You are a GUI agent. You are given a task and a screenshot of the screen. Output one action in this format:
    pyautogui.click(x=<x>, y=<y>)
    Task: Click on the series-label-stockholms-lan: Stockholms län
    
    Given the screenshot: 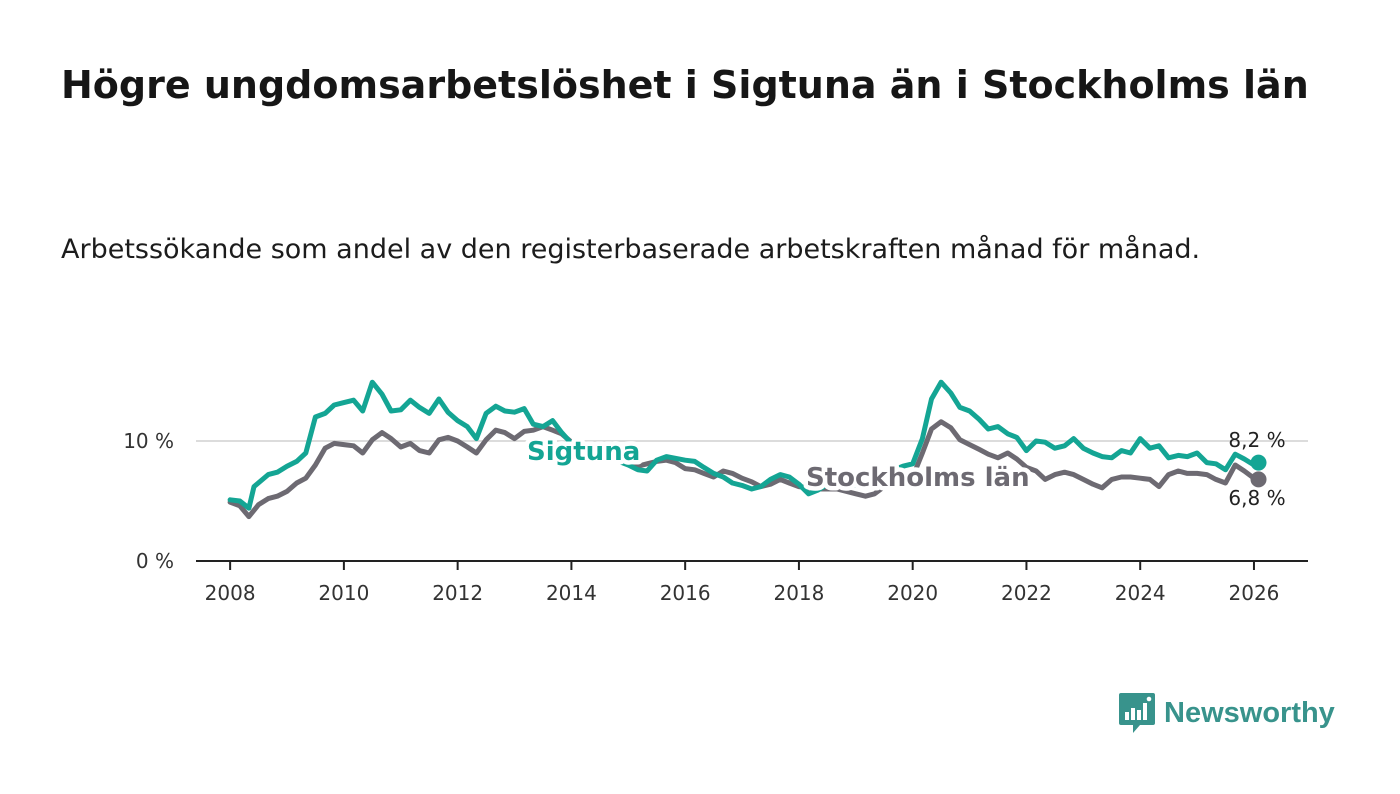 What is the action you would take?
    pyautogui.click(x=918, y=478)
    